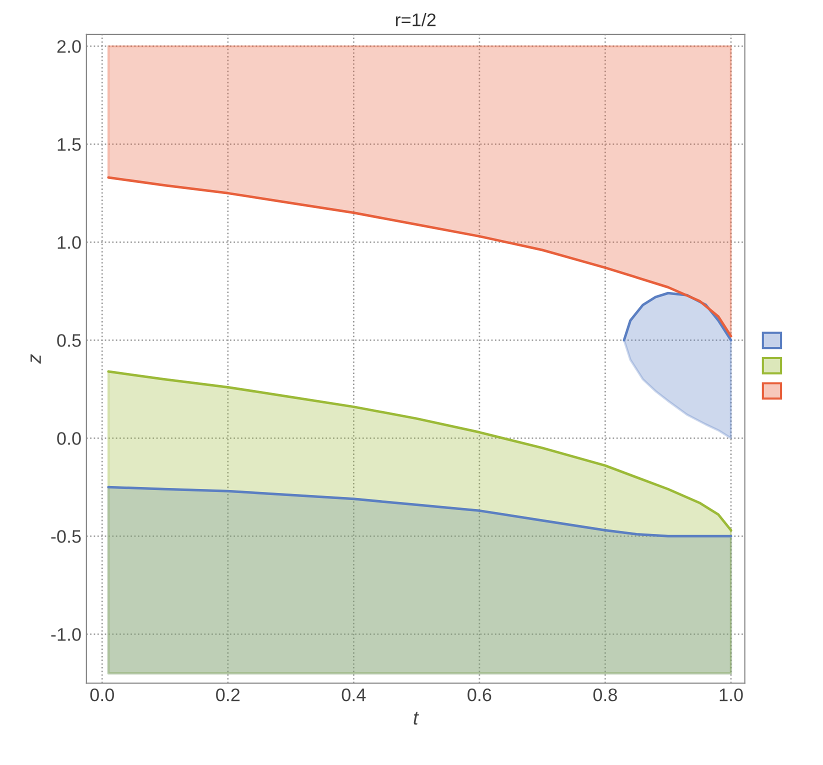  Describe the element at coordinates (69, 242) in the screenshot. I see `y-tick-label: 1.0` at that location.